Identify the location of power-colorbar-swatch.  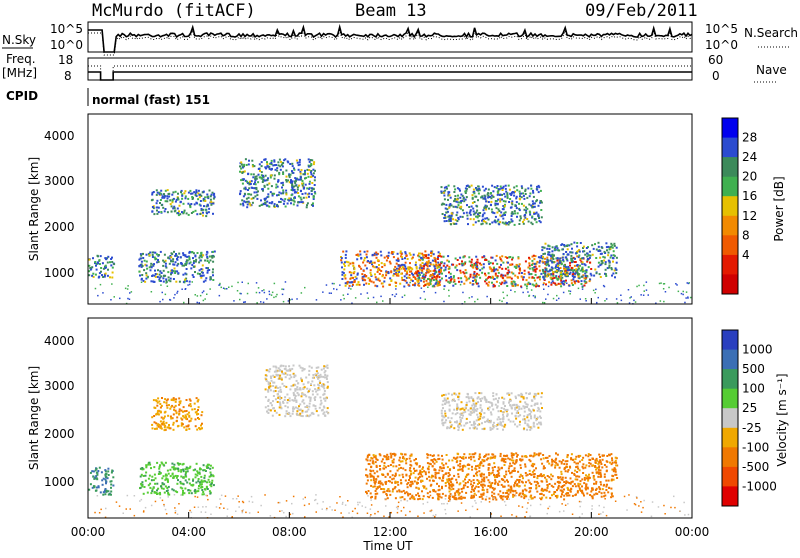
(730, 128).